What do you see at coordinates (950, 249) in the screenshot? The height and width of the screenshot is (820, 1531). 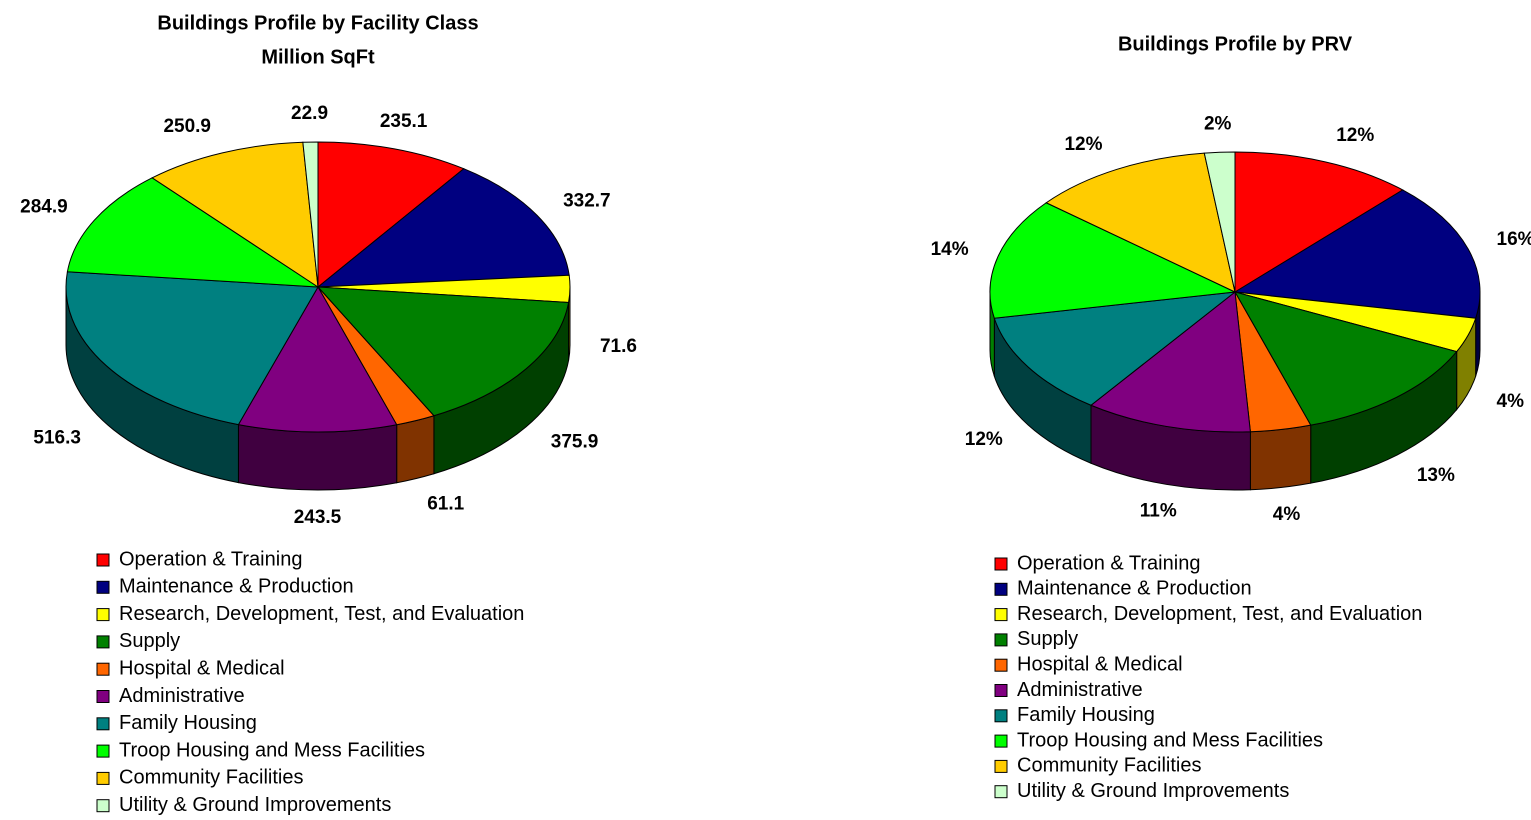 I see `data-label: 14%` at bounding box center [950, 249].